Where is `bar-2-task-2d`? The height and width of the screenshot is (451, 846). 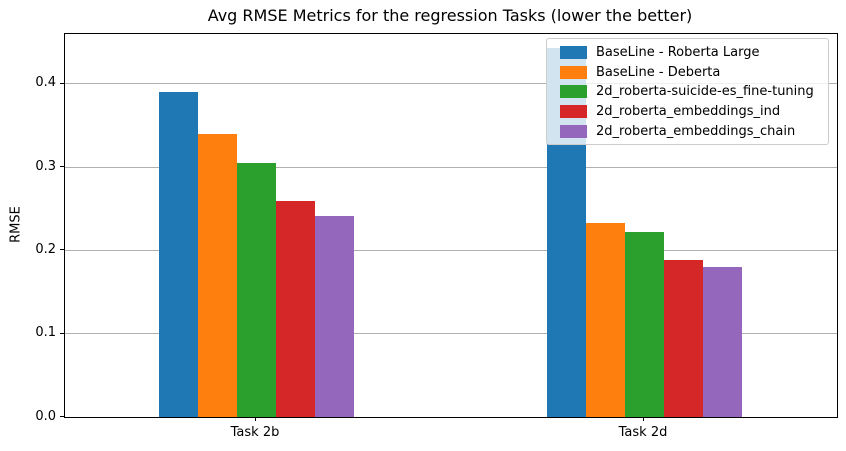 bar-2-task-2d is located at coordinates (605, 320).